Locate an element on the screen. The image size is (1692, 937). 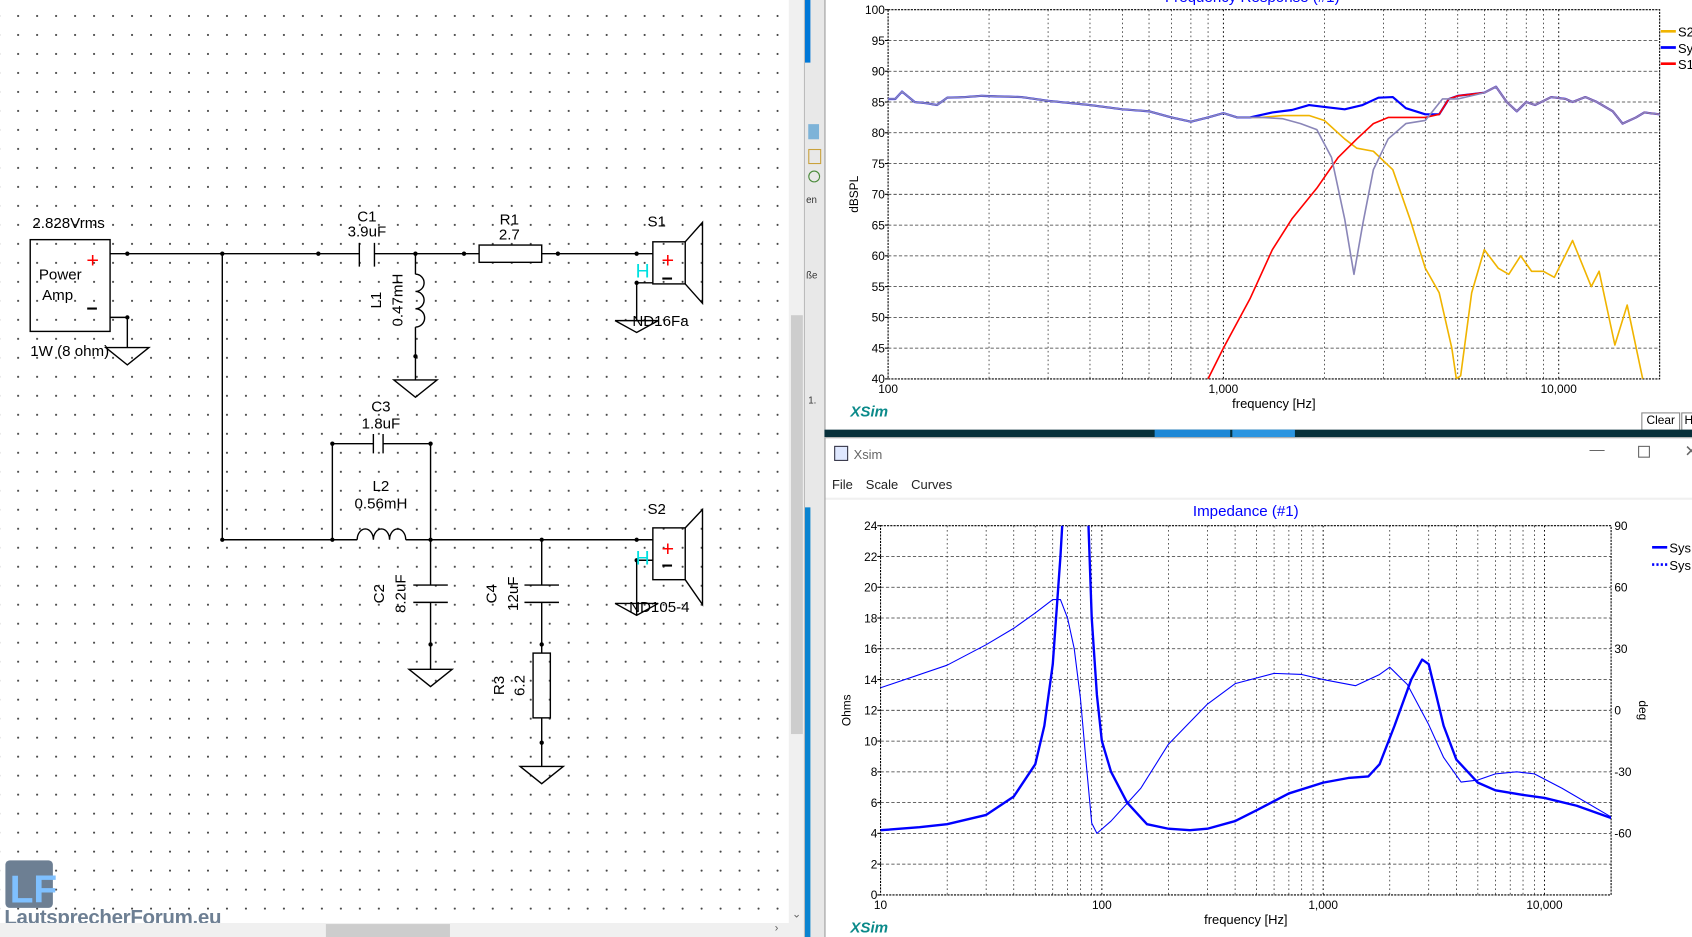
y2-tick-label: 60 is located at coordinates (1621, 588).